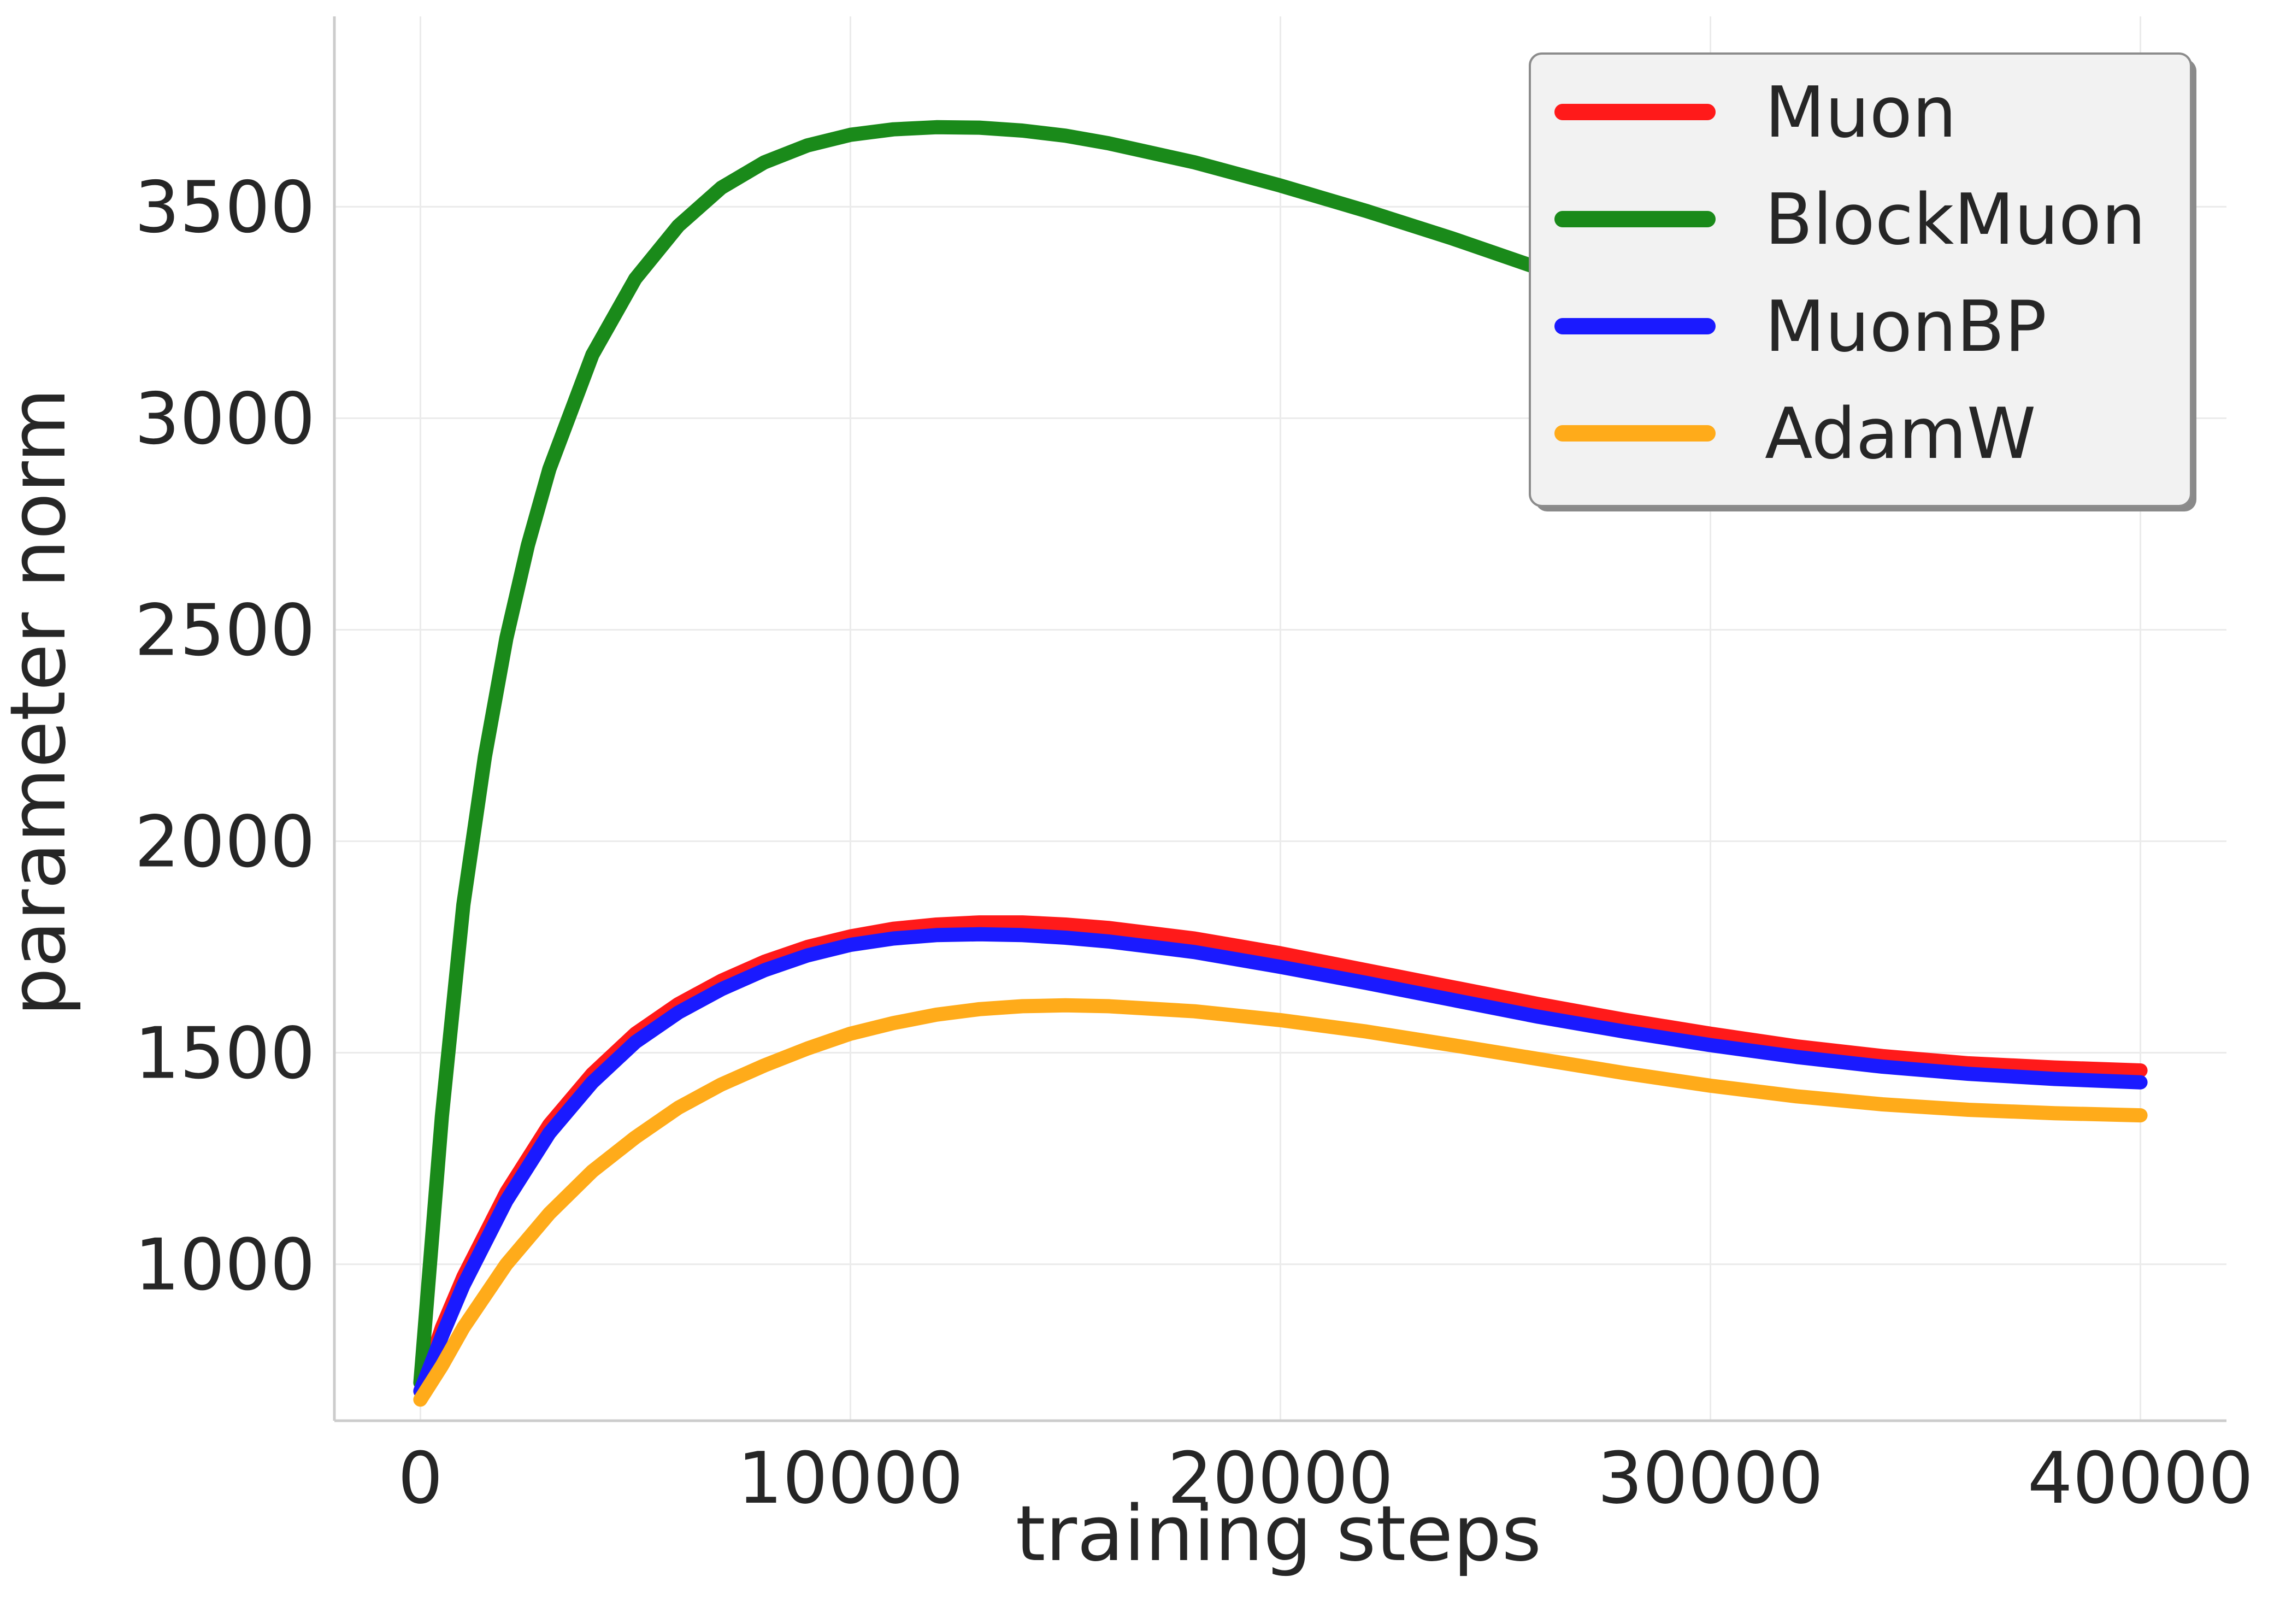 Image resolution: width=2274 pixels, height=1624 pixels. Describe the element at coordinates (1900, 434) in the screenshot. I see `legend-label-adamw: AdamW` at that location.